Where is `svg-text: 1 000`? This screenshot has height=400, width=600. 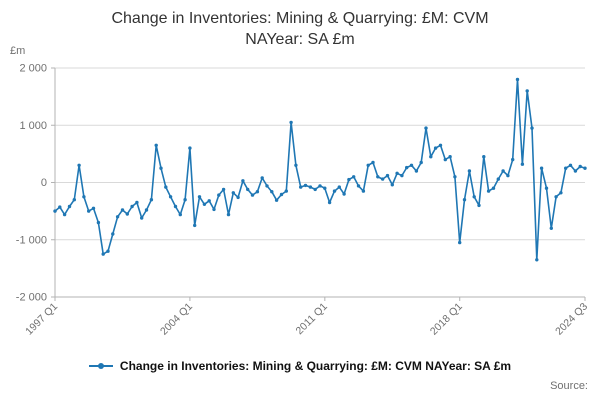
svg-text: 1 000 is located at coordinates (33, 126).